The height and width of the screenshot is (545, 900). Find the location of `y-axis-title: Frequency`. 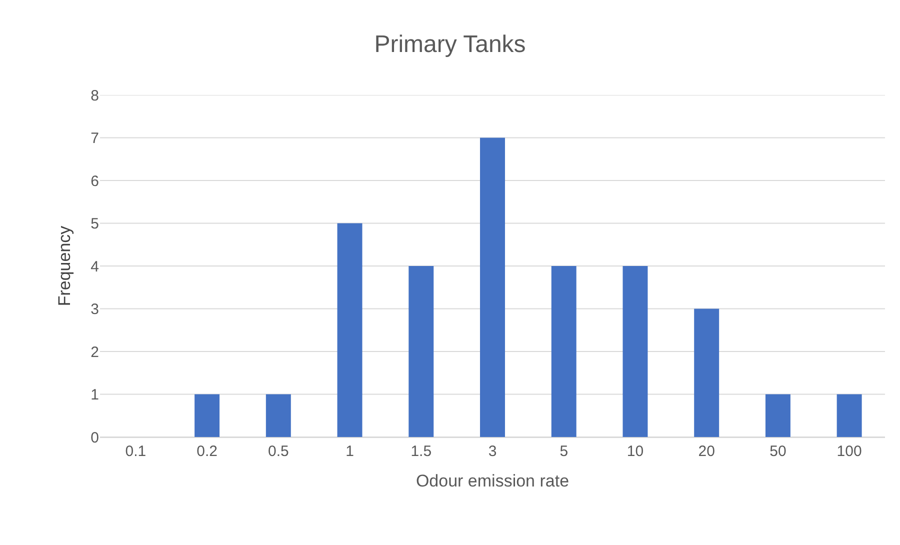

y-axis-title: Frequency is located at coordinates (64, 265).